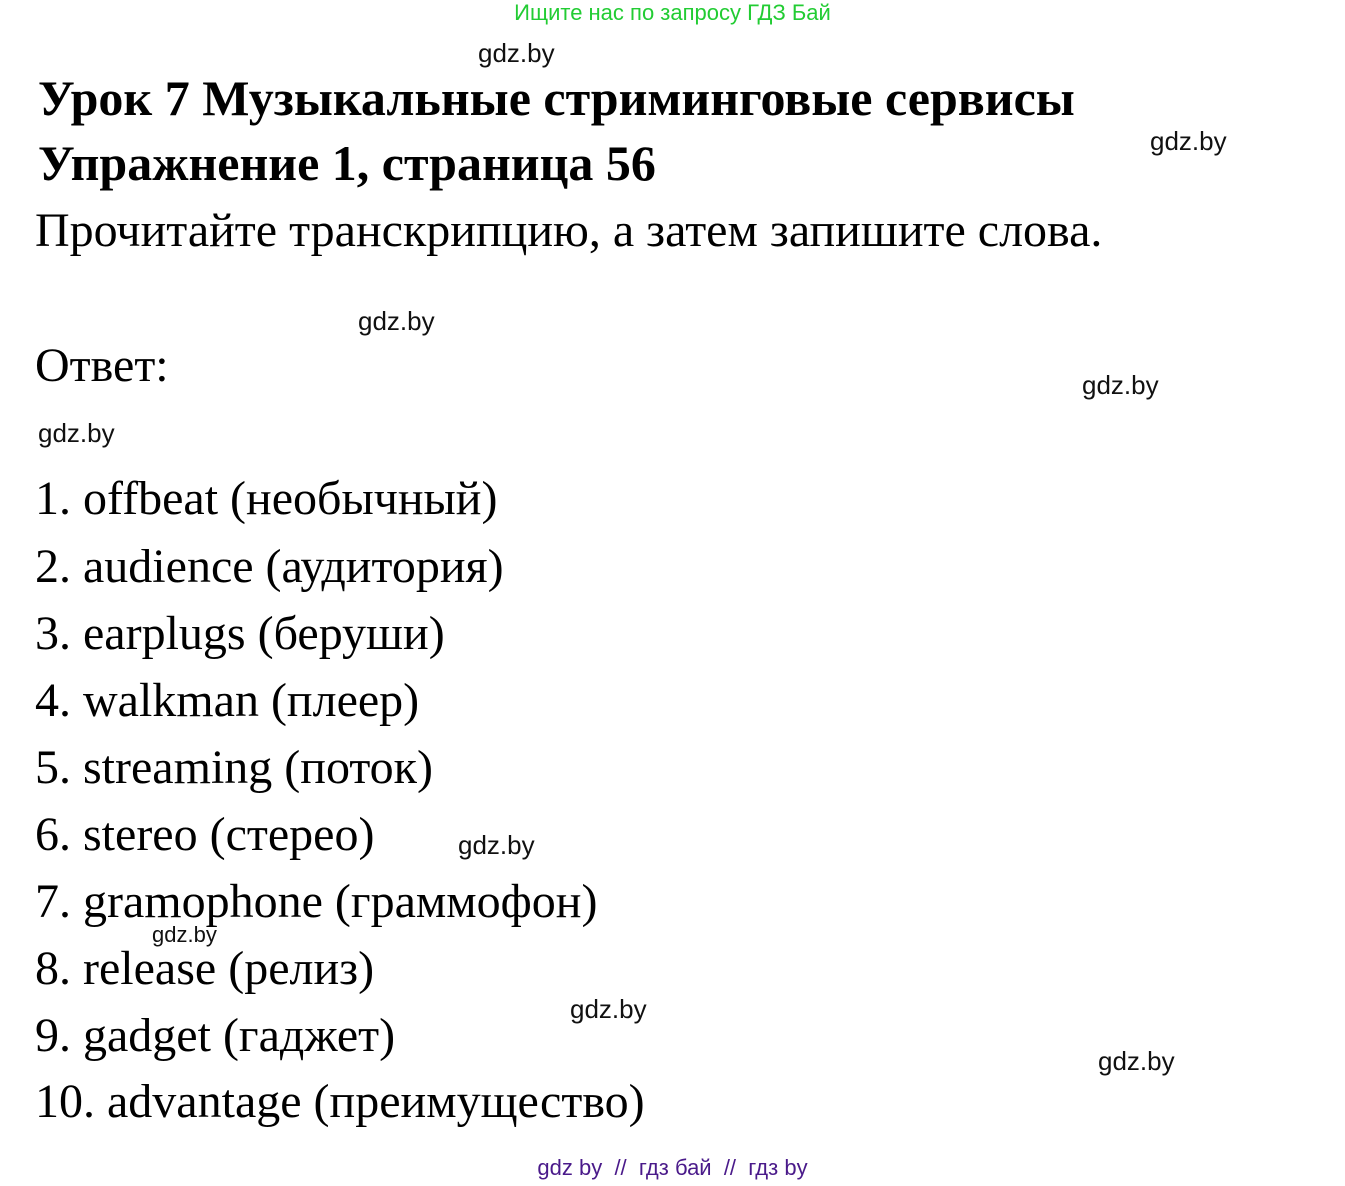  I want to click on answer-item: 3. earplugs (беруши), so click(240, 633).